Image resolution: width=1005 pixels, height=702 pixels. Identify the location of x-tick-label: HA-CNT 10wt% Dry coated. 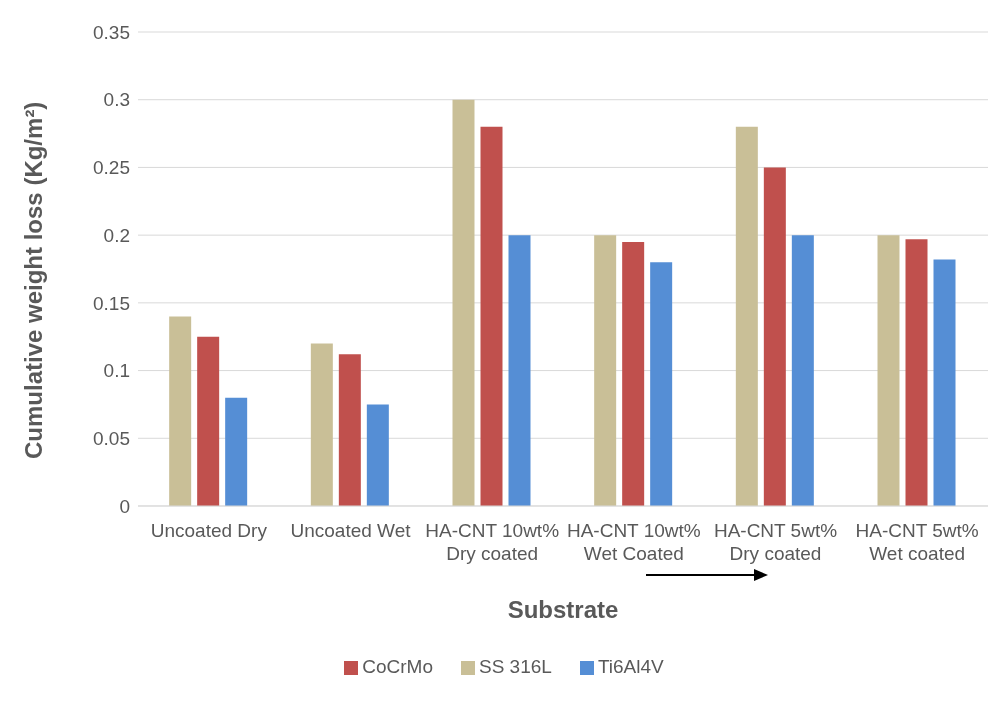
(492, 542).